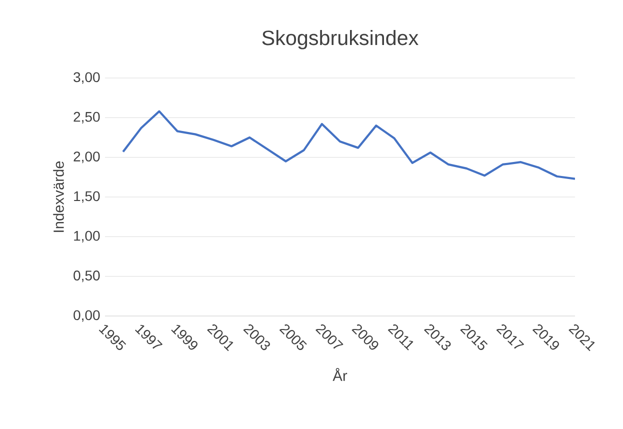 This screenshot has height=429, width=623. I want to click on y-tick-label: 3,00, so click(87, 78).